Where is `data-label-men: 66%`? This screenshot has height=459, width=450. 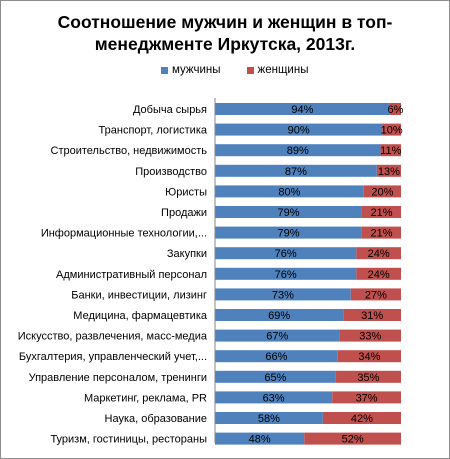 data-label-men: 66% is located at coordinates (276, 357).